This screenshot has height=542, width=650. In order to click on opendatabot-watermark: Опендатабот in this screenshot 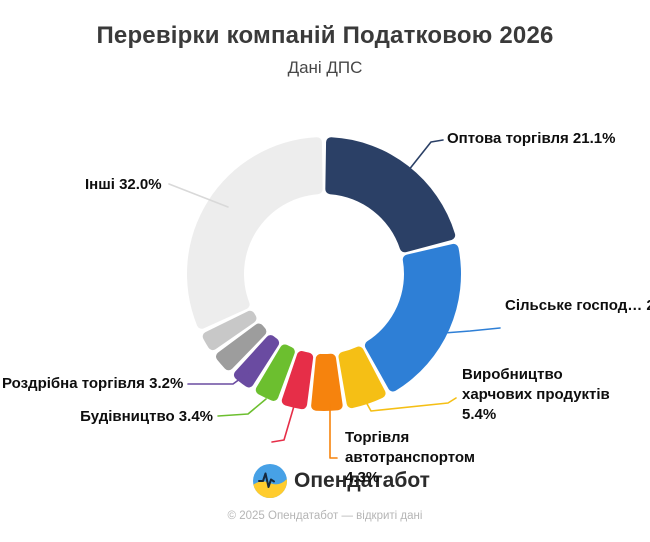, I will do `click(341, 481)`.